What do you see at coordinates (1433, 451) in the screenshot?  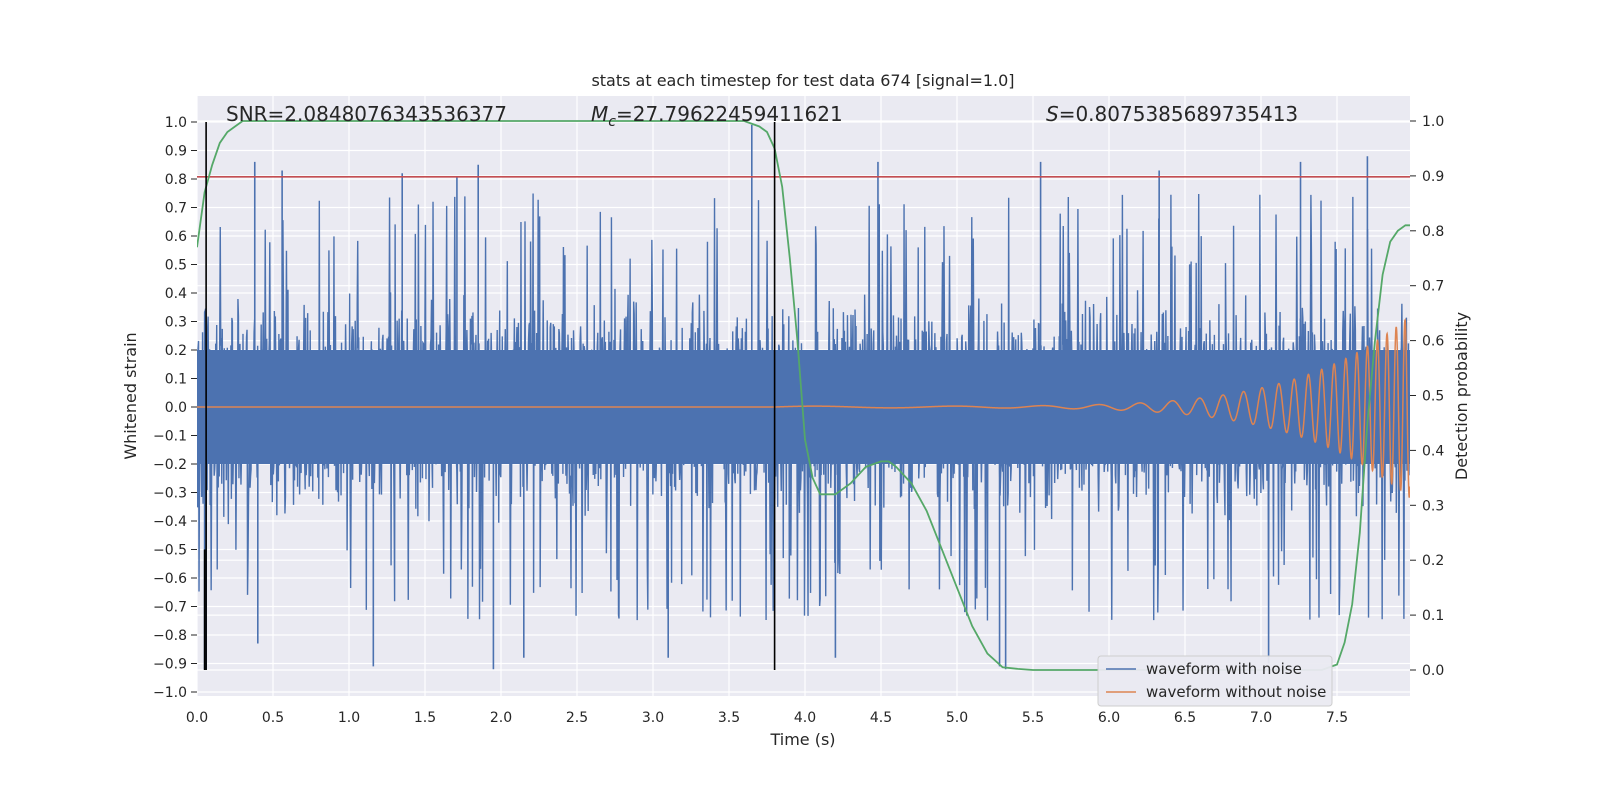 I see `y2-tick-6: 0.4` at bounding box center [1433, 451].